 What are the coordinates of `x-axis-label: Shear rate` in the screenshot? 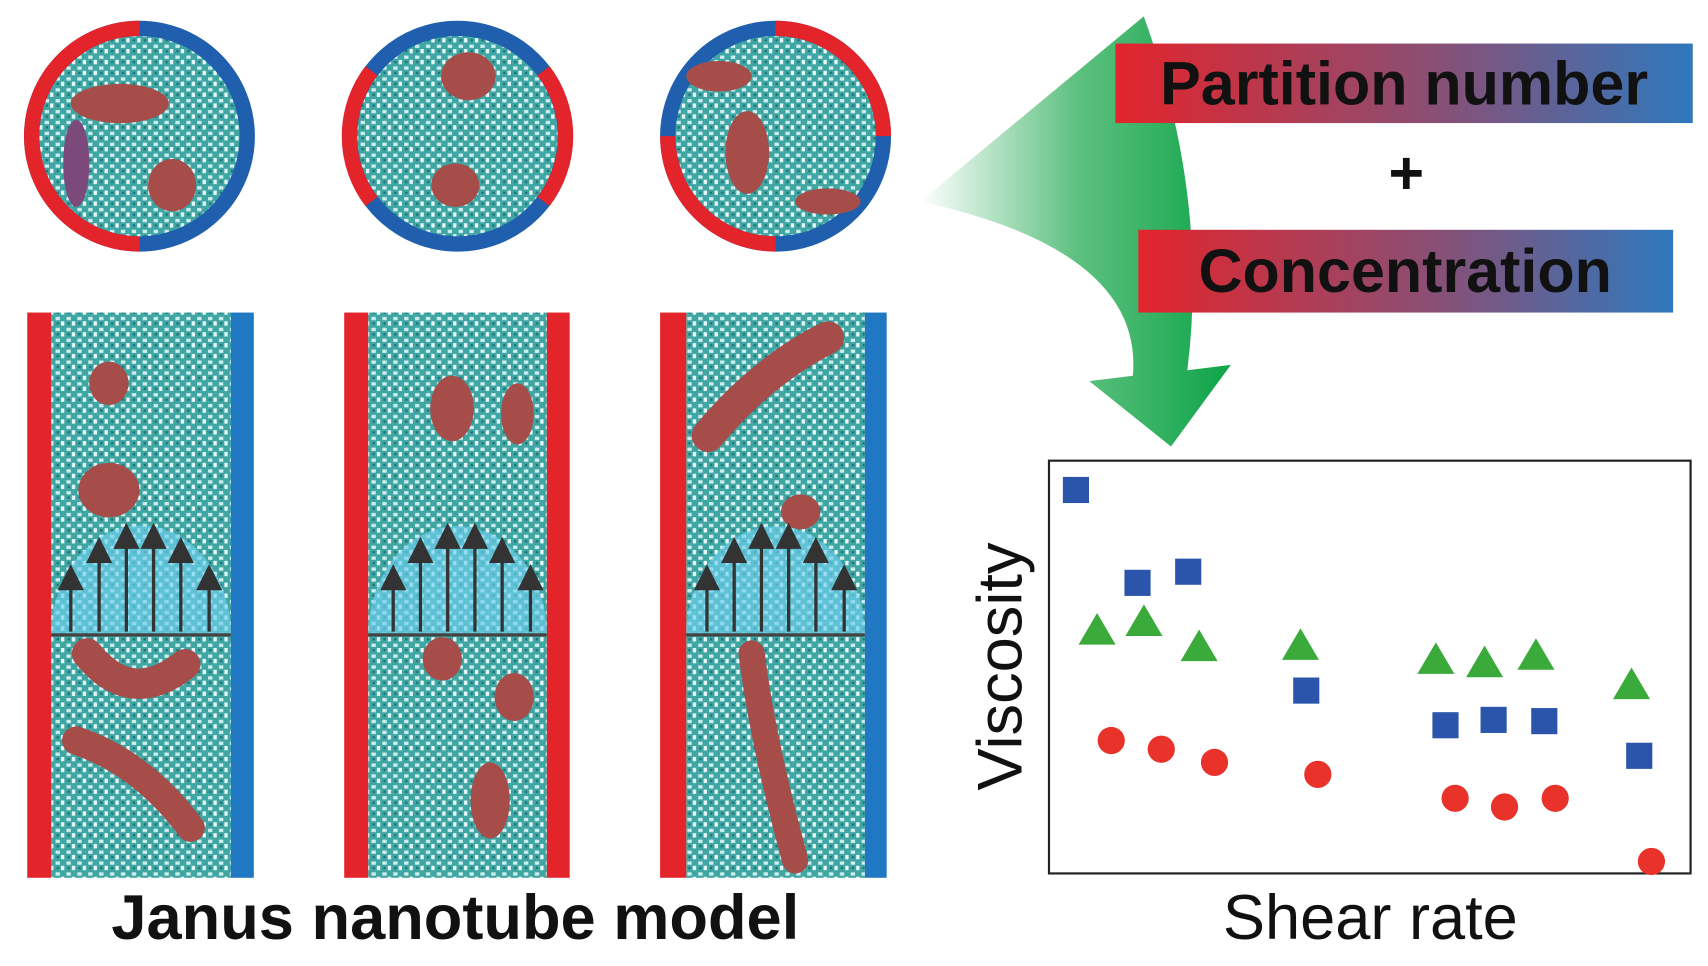 It's located at (1370, 918).